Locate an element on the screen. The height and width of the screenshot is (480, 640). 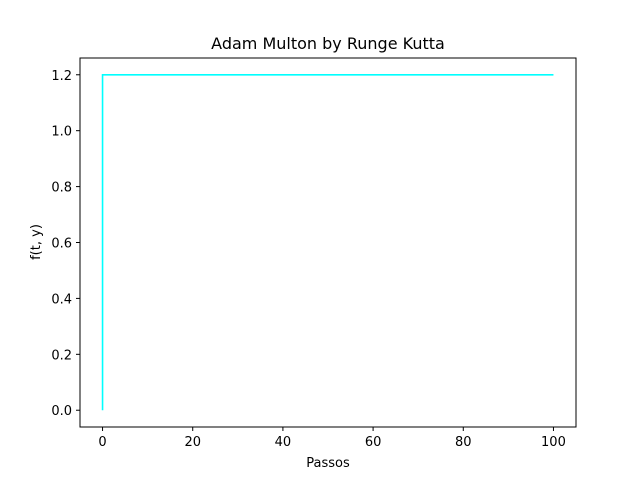
x-axis-label: Passos is located at coordinates (328, 463).